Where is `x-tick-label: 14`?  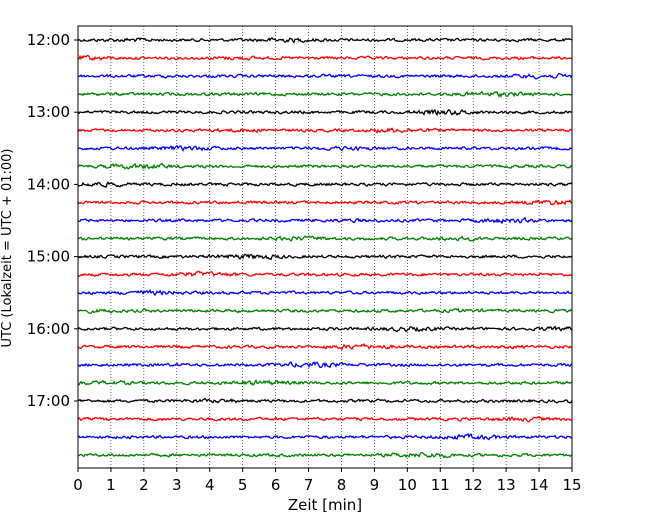 x-tick-label: 14 is located at coordinates (539, 485).